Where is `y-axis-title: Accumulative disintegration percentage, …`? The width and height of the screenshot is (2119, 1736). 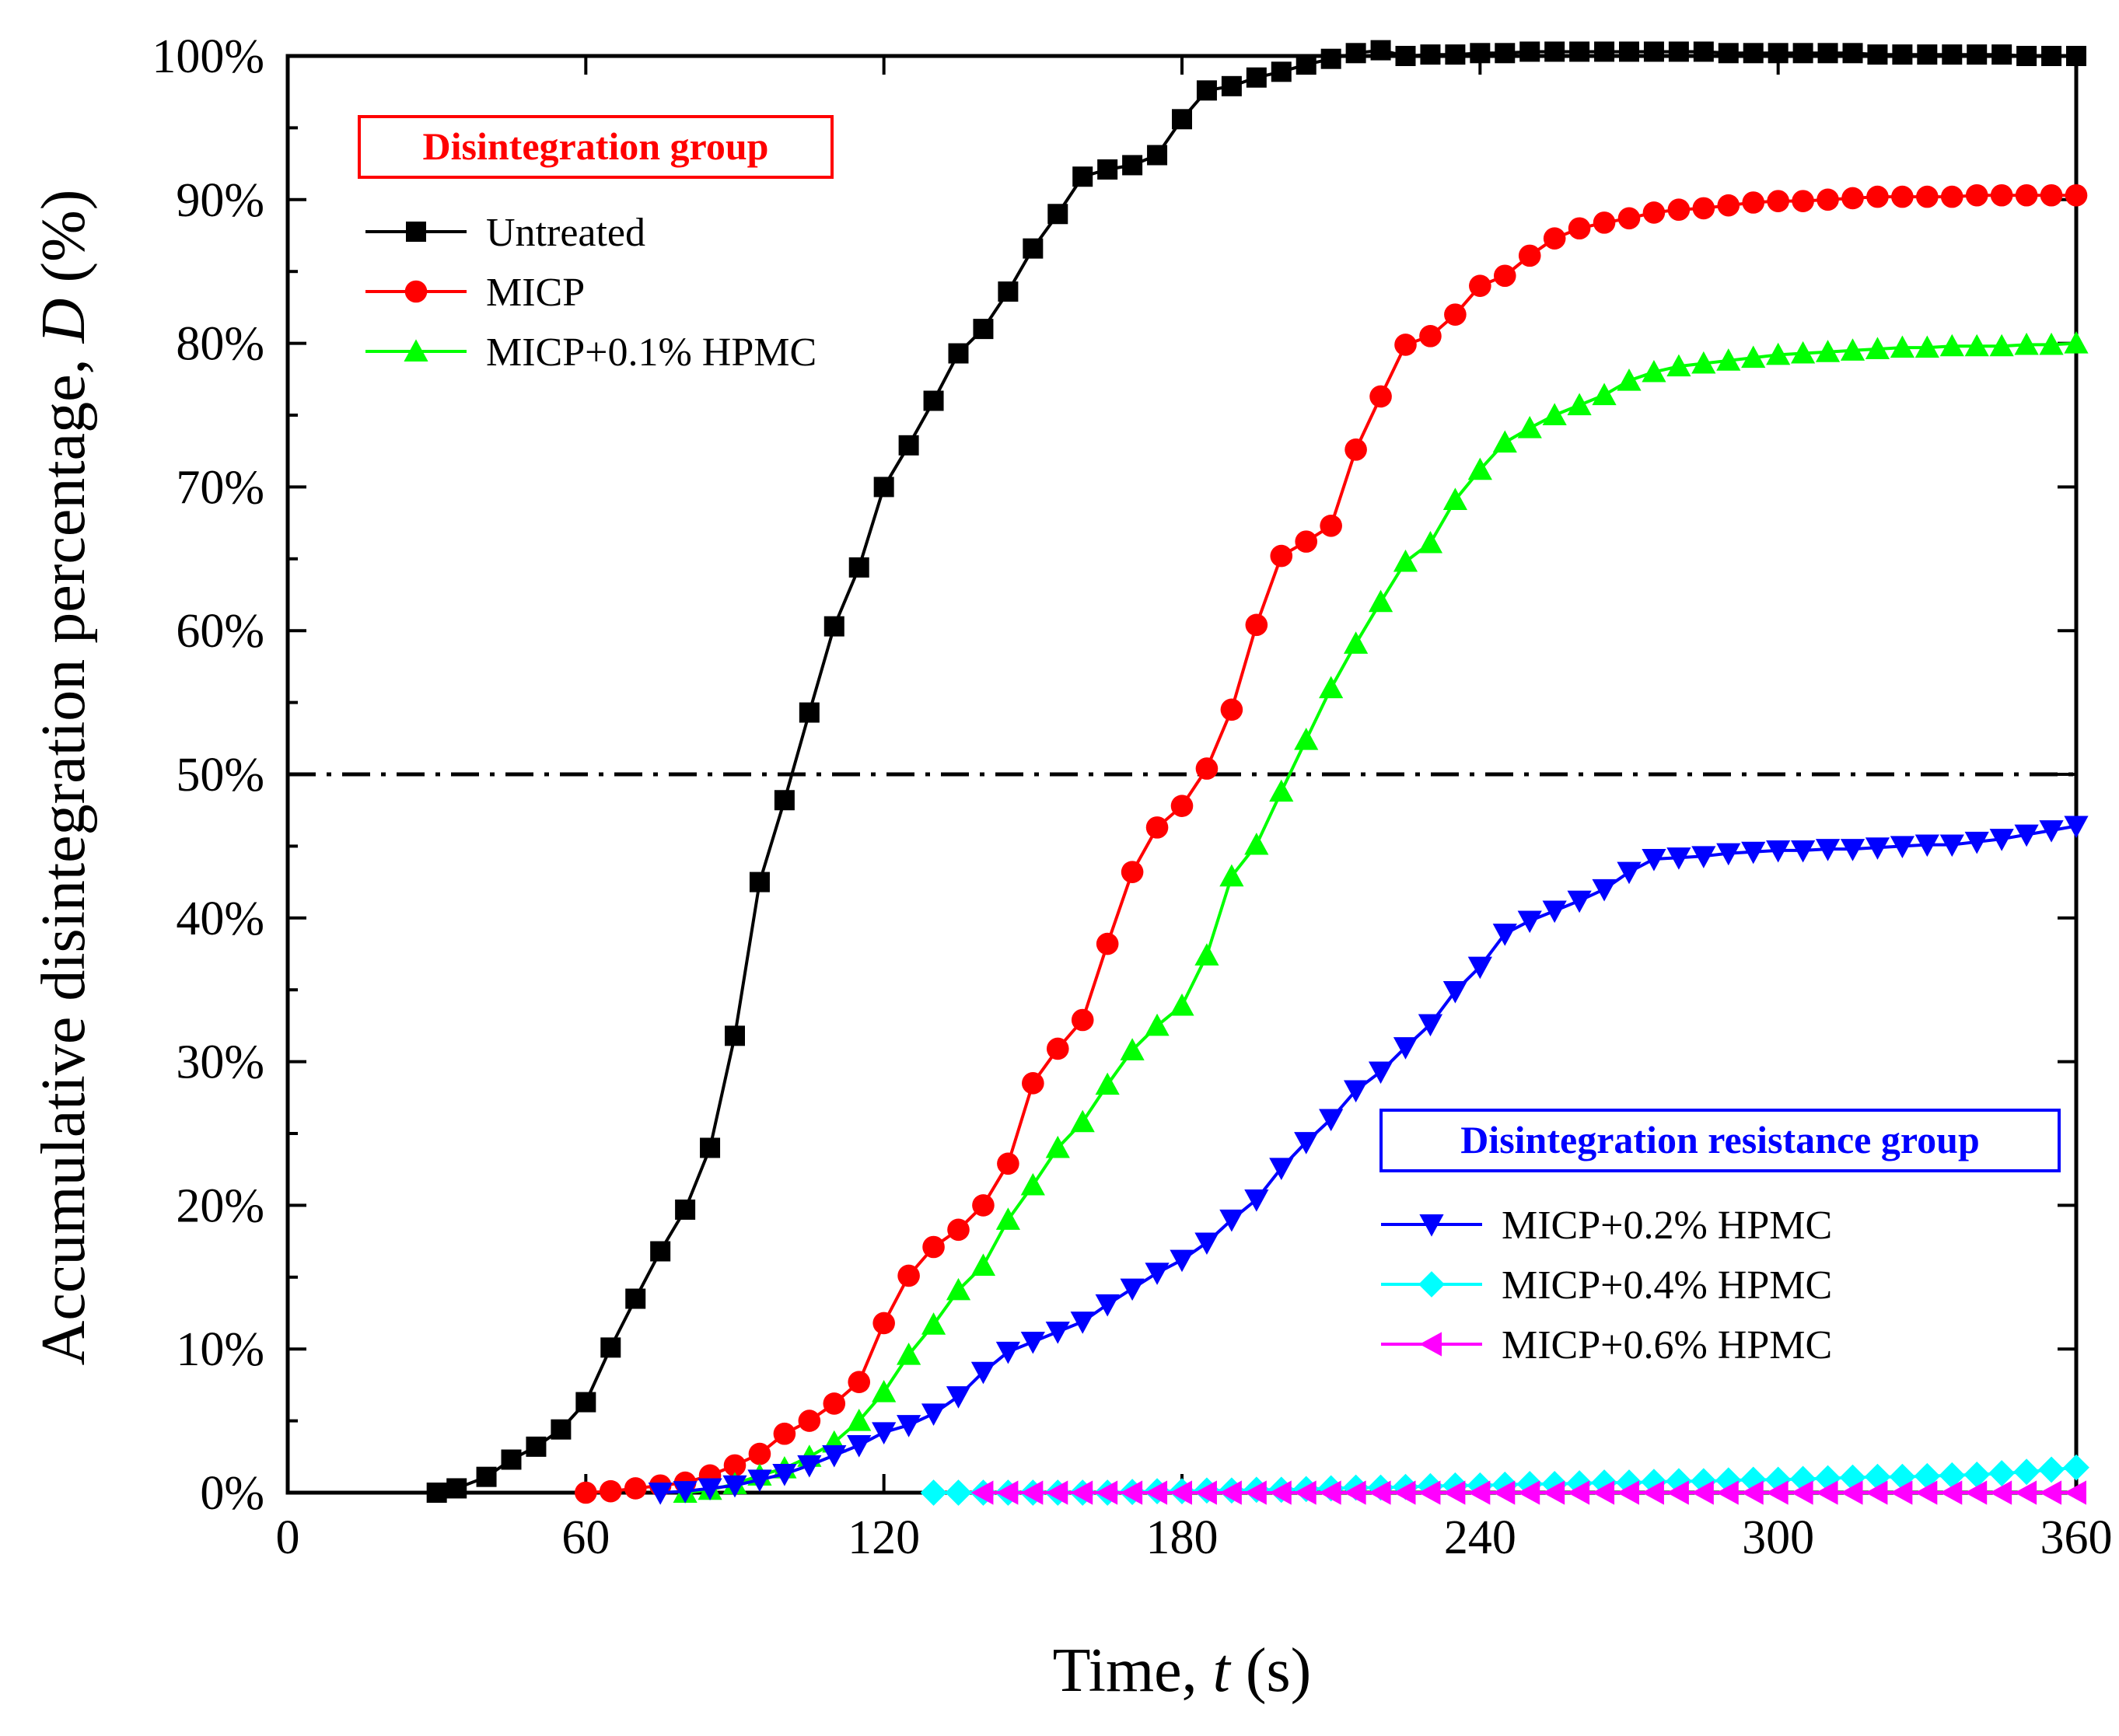 y-axis-title: Accumulative disintegration percentage, … is located at coordinates (64, 778).